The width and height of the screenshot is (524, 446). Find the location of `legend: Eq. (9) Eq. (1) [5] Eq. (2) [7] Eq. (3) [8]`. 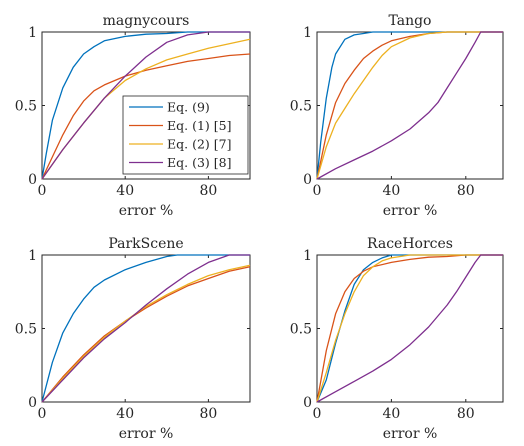

legend: Eq. (9) Eq. (1) [5] Eq. (2) [7] Eq. (3) [8] is located at coordinates (185, 135).